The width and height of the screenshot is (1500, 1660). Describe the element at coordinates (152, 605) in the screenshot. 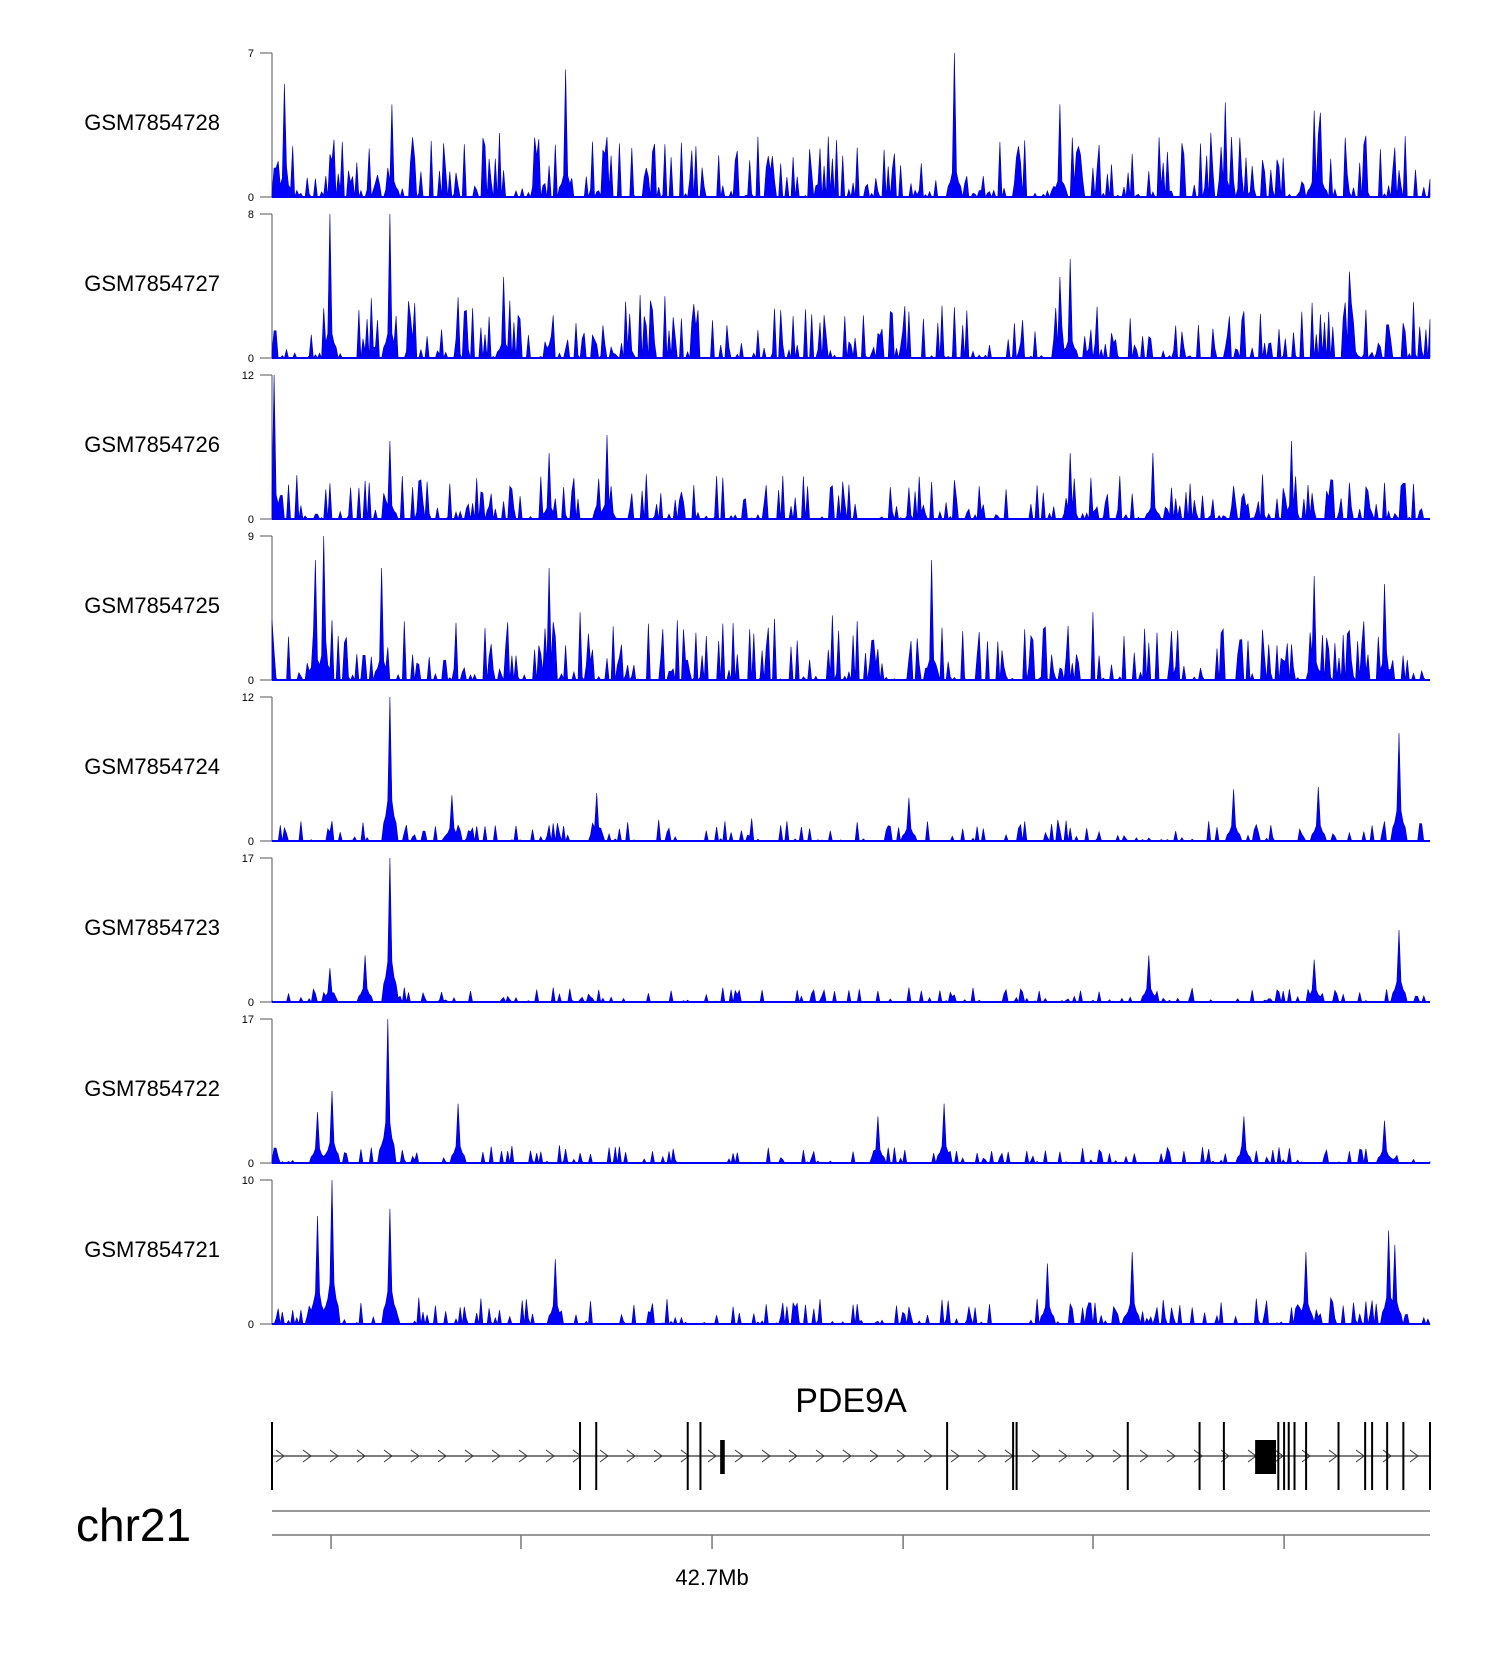

I see `track-label: GSM7854725` at that location.